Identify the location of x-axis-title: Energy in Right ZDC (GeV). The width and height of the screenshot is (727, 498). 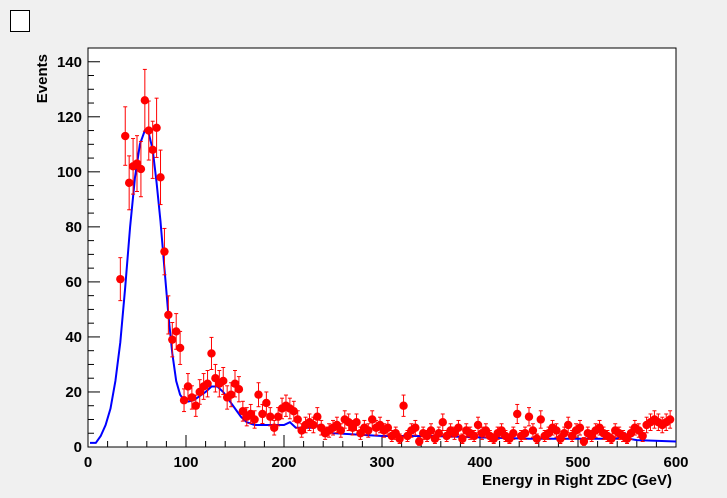
(577, 480).